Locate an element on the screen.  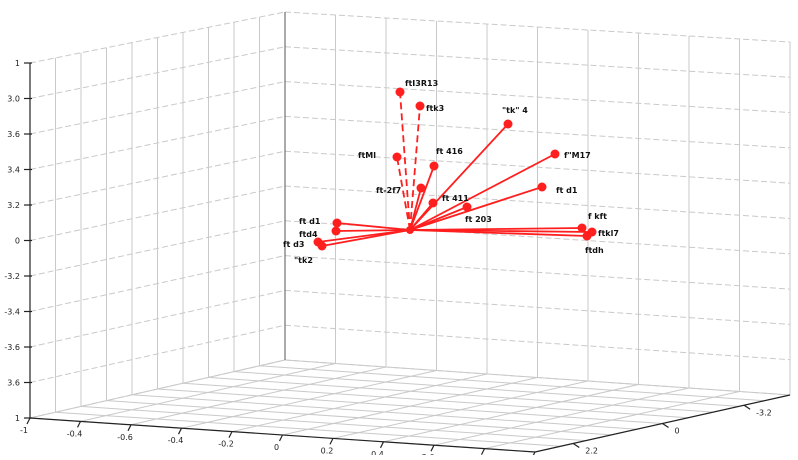
vector-label: ftdh is located at coordinates (594, 250).